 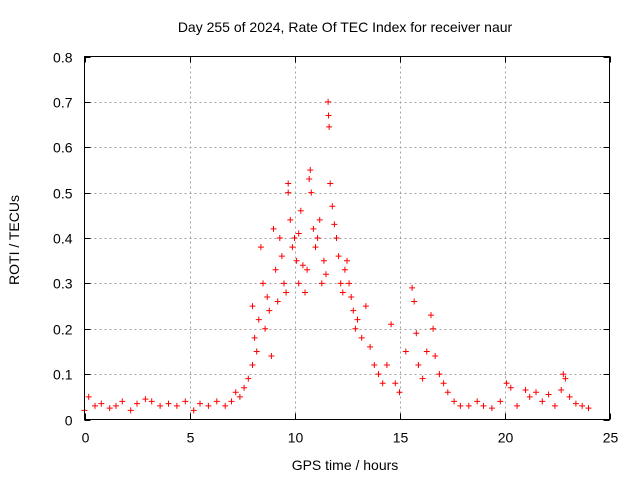 I want to click on x-tick-label: 5, so click(x=191, y=438).